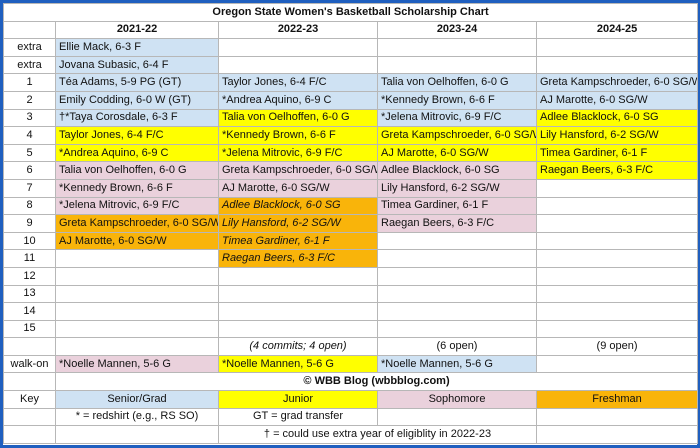 The image size is (700, 448). I want to click on key-item: Junior, so click(298, 399).